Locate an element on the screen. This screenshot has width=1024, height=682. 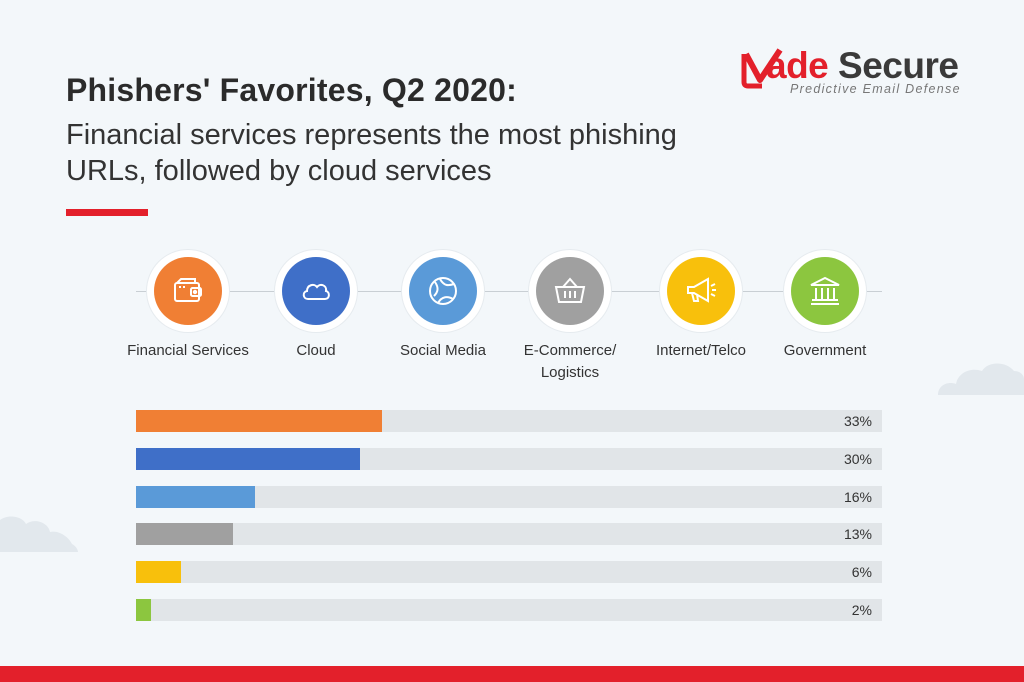
cloud-decoration-left is located at coordinates (39, 534).